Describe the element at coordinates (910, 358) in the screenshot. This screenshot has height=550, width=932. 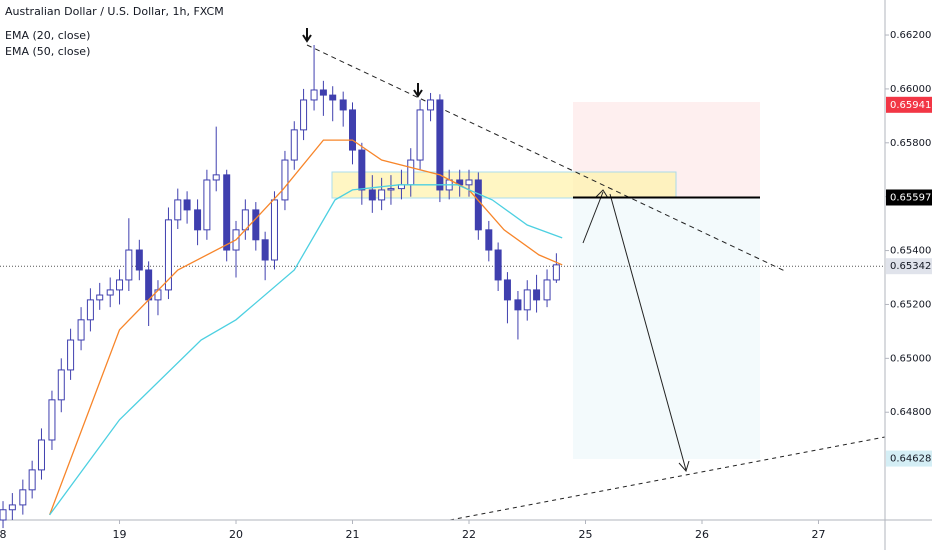
I see `y-tick-label: 0.65000` at that location.